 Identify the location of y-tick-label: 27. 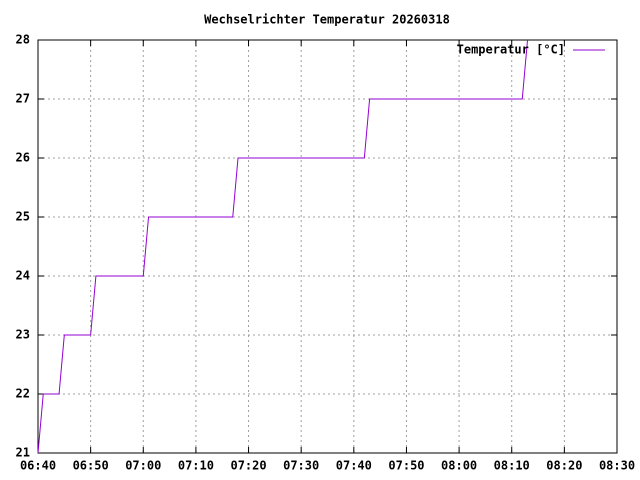
(23, 99).